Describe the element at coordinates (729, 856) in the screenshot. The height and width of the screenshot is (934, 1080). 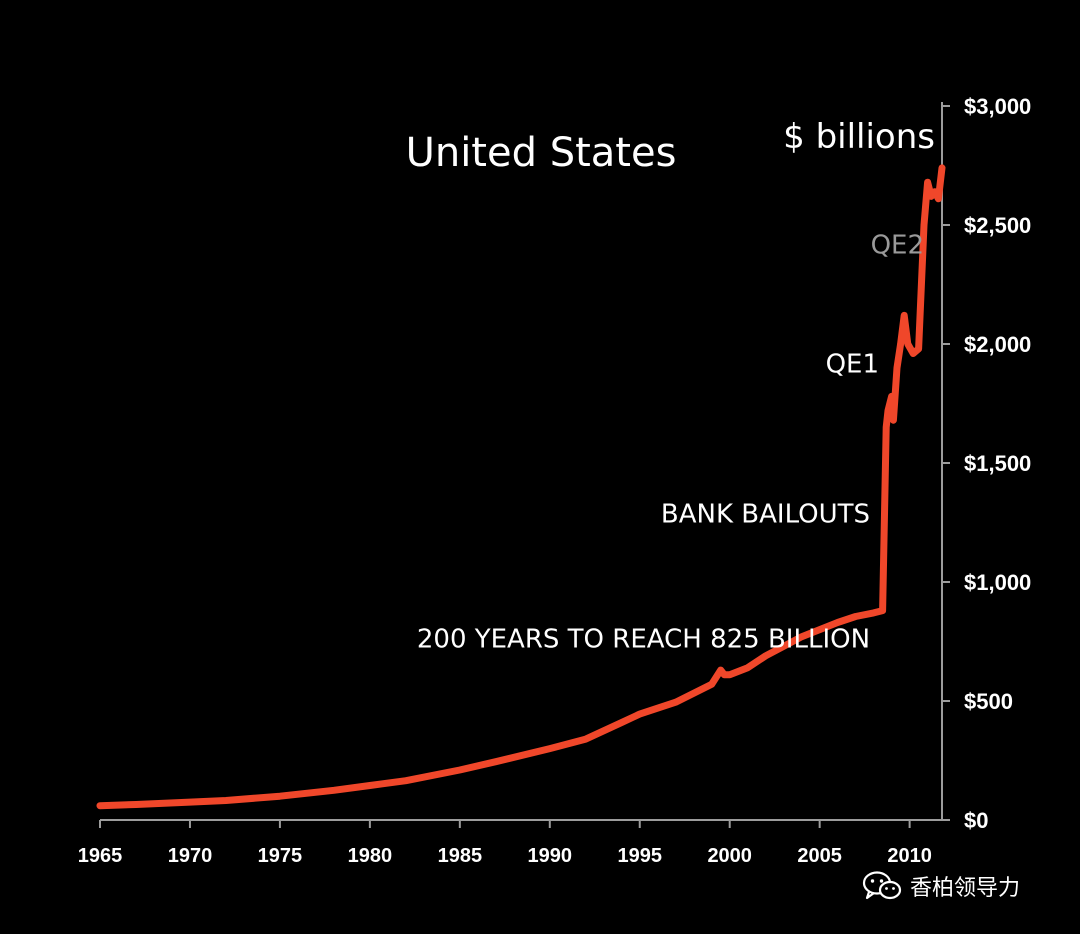
I see `x-tick-label: 2000` at that location.